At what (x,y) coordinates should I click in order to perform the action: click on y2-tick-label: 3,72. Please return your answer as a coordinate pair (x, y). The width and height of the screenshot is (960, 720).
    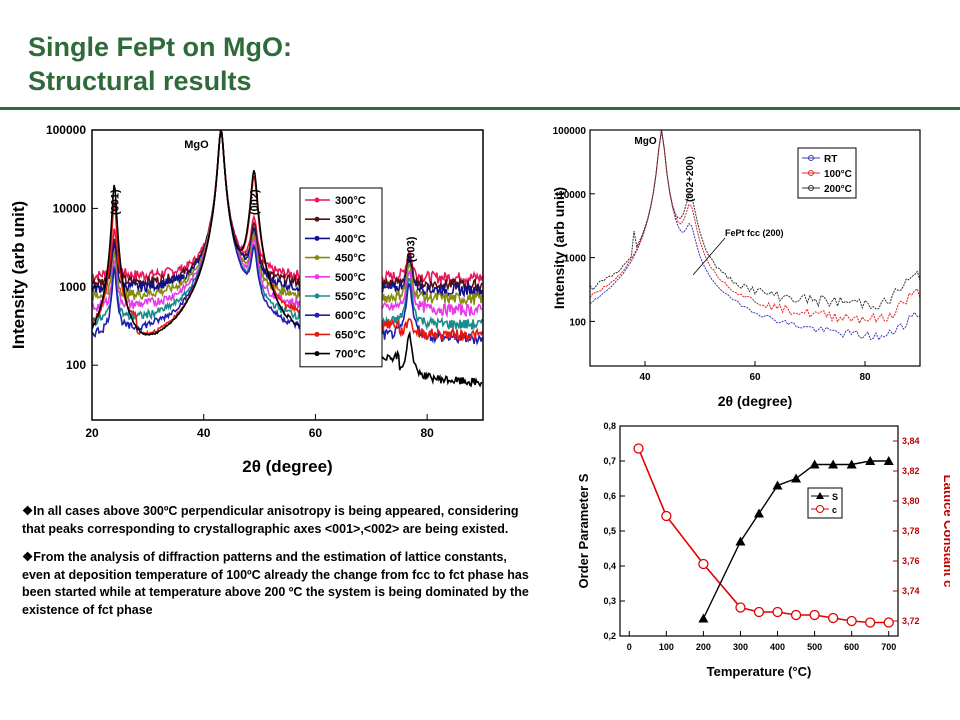
    Looking at the image, I should click on (911, 621).